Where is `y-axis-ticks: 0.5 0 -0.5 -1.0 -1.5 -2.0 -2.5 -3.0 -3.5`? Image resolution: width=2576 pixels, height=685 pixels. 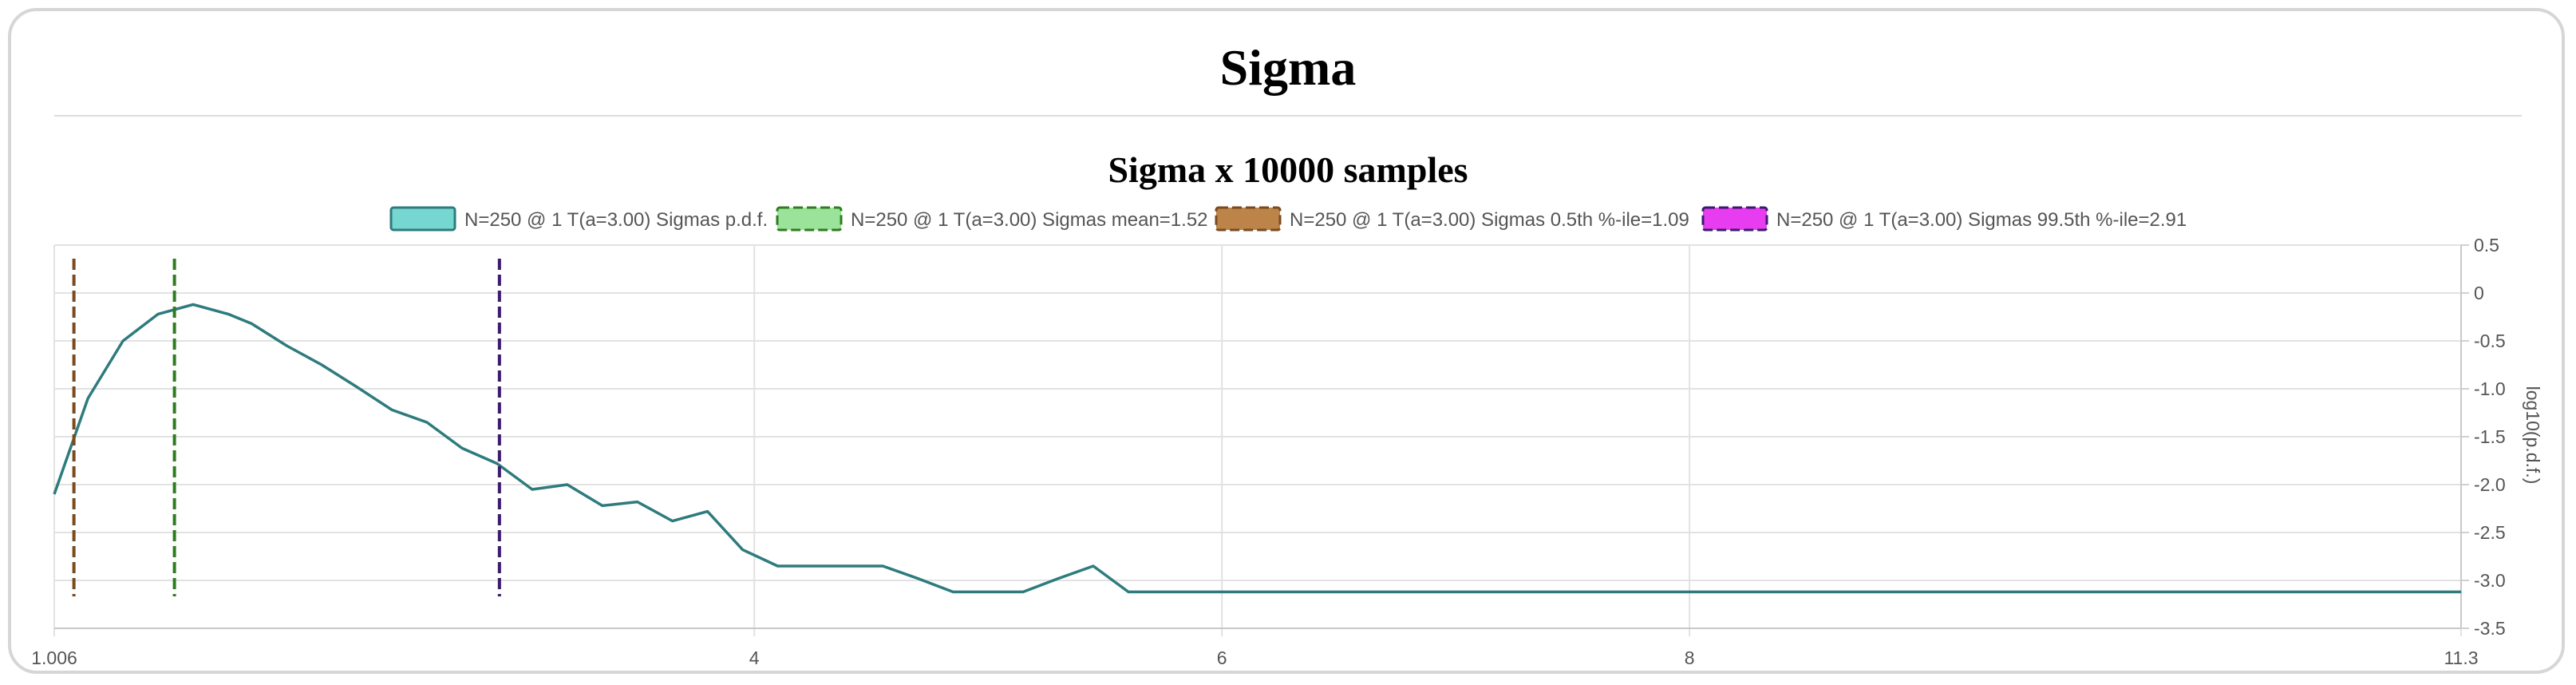 y-axis-ticks: 0.5 0 -0.5 -1.0 -1.5 -2.0 -2.5 -3.0 -3.5 is located at coordinates (2490, 437).